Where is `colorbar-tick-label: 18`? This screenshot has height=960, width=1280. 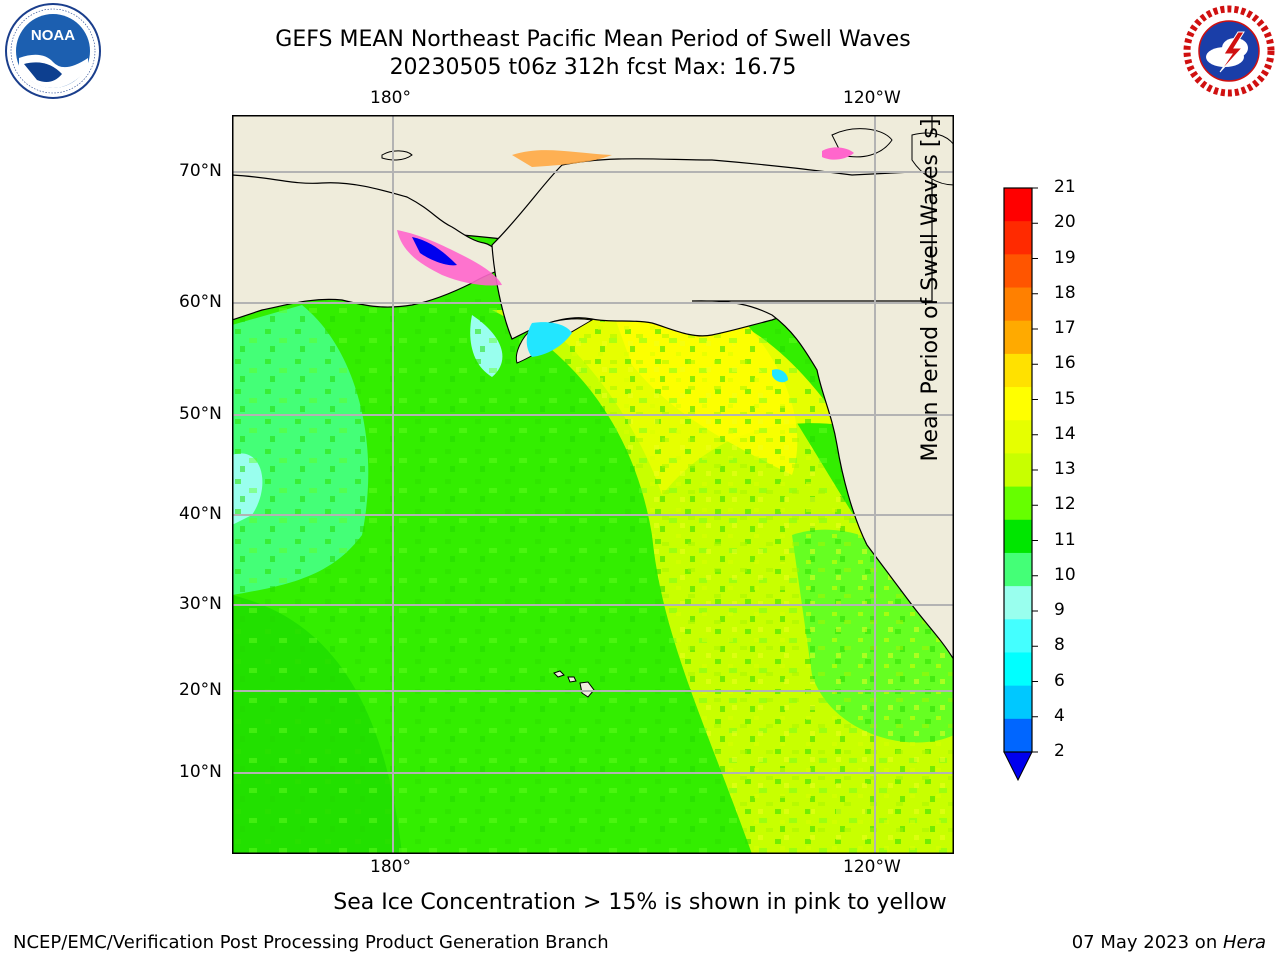
colorbar-tick-label: 18 is located at coordinates (1065, 292).